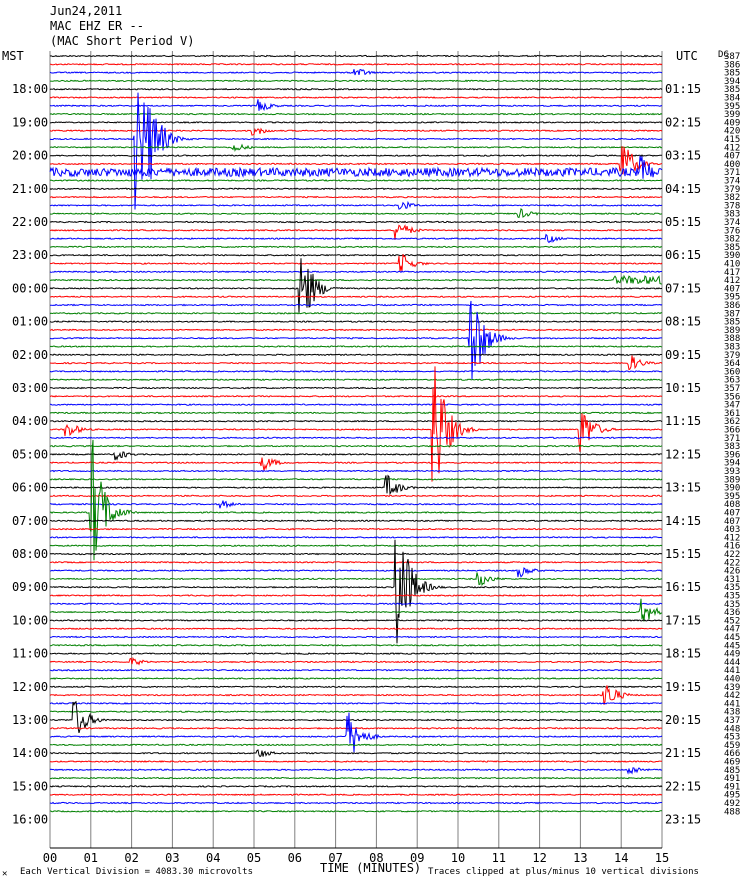 Image resolution: width=742 pixels, height=886 pixels. What do you see at coordinates (732, 580) in the screenshot?
I see `dc-offset-label: 431` at bounding box center [732, 580].